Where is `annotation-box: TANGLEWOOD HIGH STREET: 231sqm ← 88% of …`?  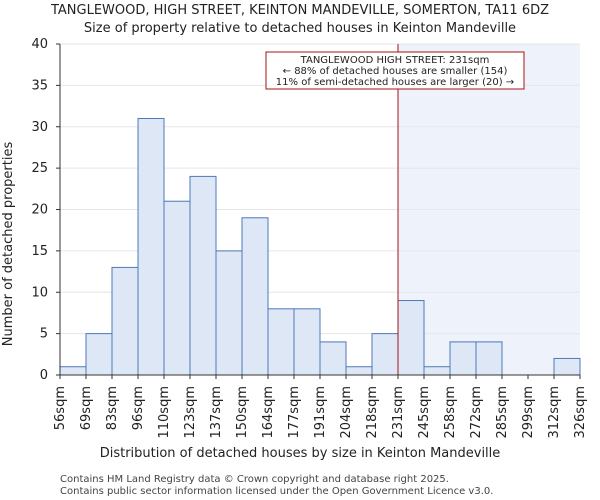
annotation-box: TANGLEWOOD HIGH STREET: 231sqm ← 88% of … is located at coordinates (395, 70).